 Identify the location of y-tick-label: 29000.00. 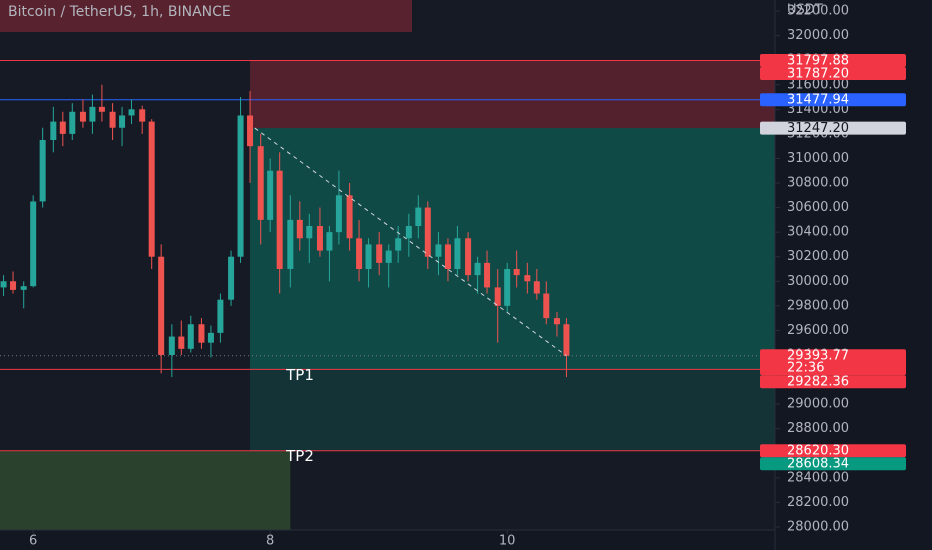
(818, 404).